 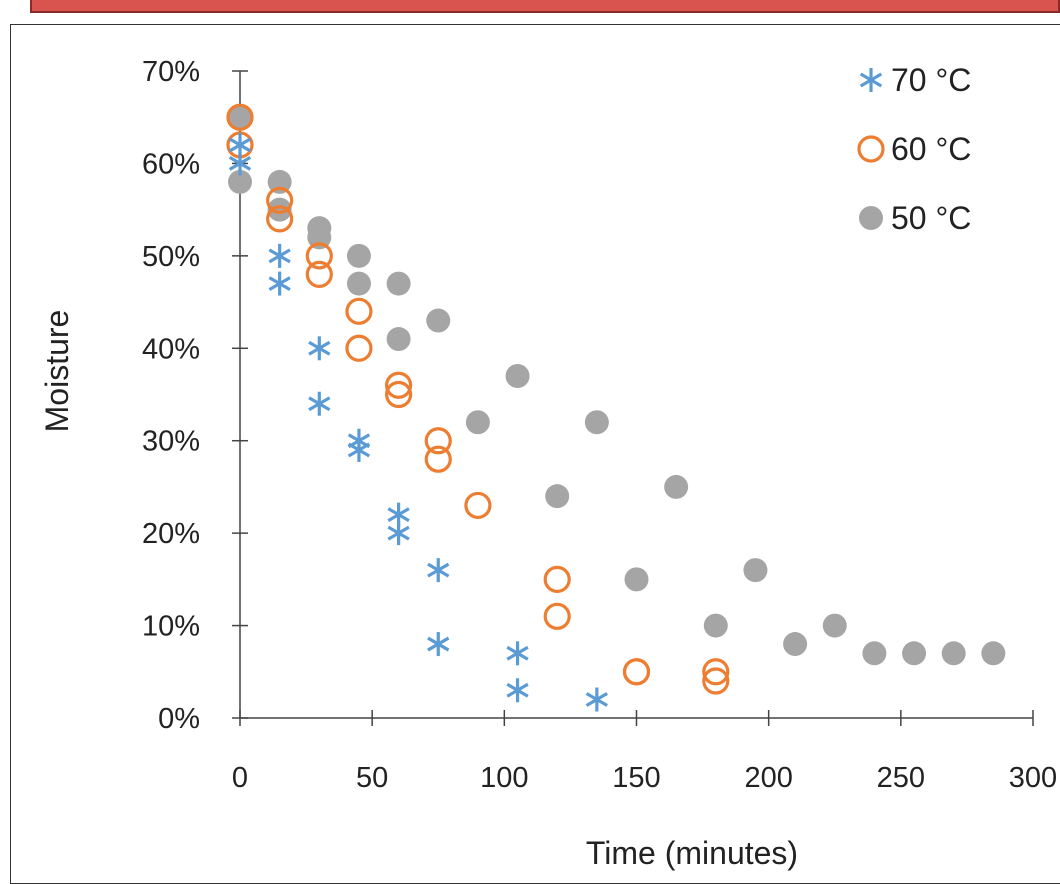 What do you see at coordinates (931, 80) in the screenshot?
I see `legend-label: 70 °C` at bounding box center [931, 80].